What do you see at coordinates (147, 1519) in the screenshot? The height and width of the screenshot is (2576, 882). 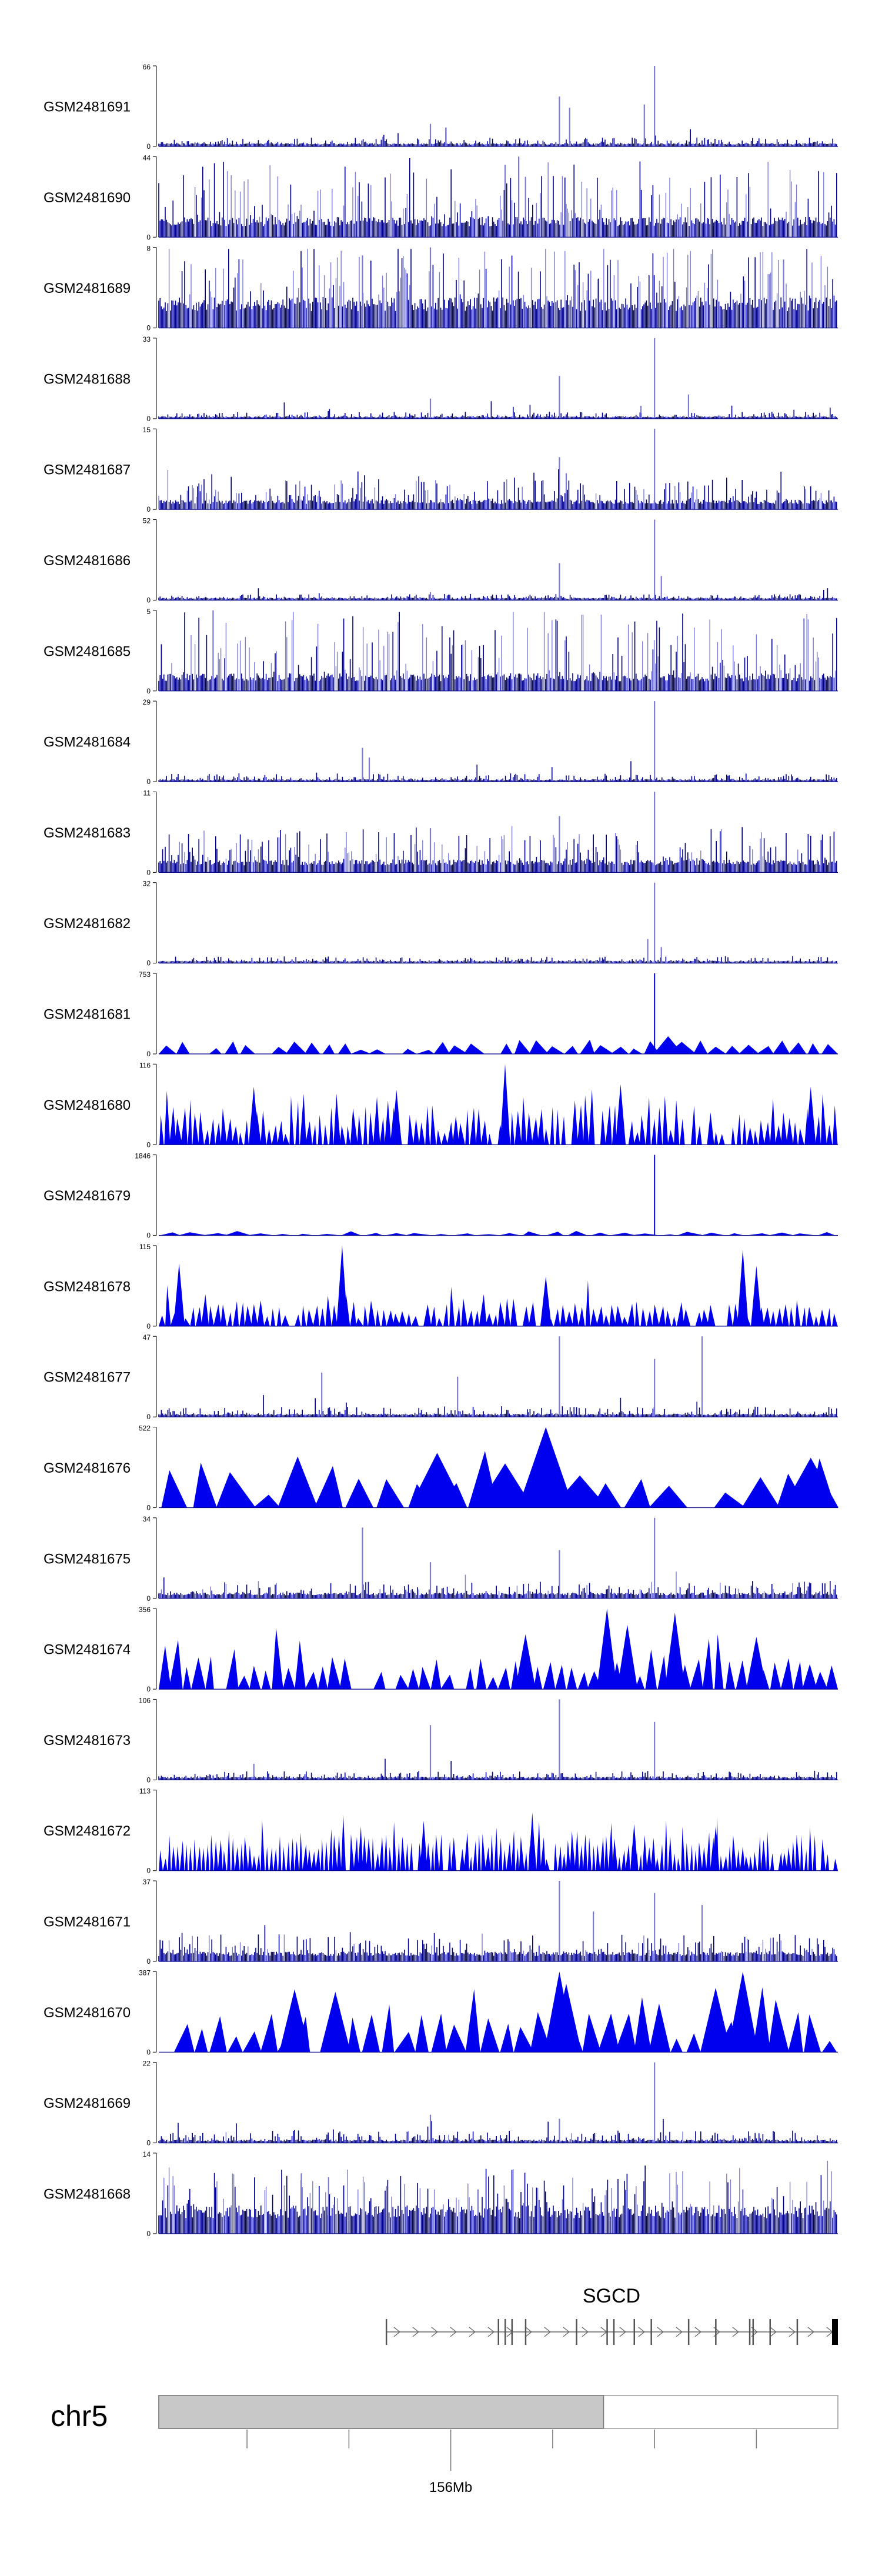 I see `y-max-label: 34` at bounding box center [147, 1519].